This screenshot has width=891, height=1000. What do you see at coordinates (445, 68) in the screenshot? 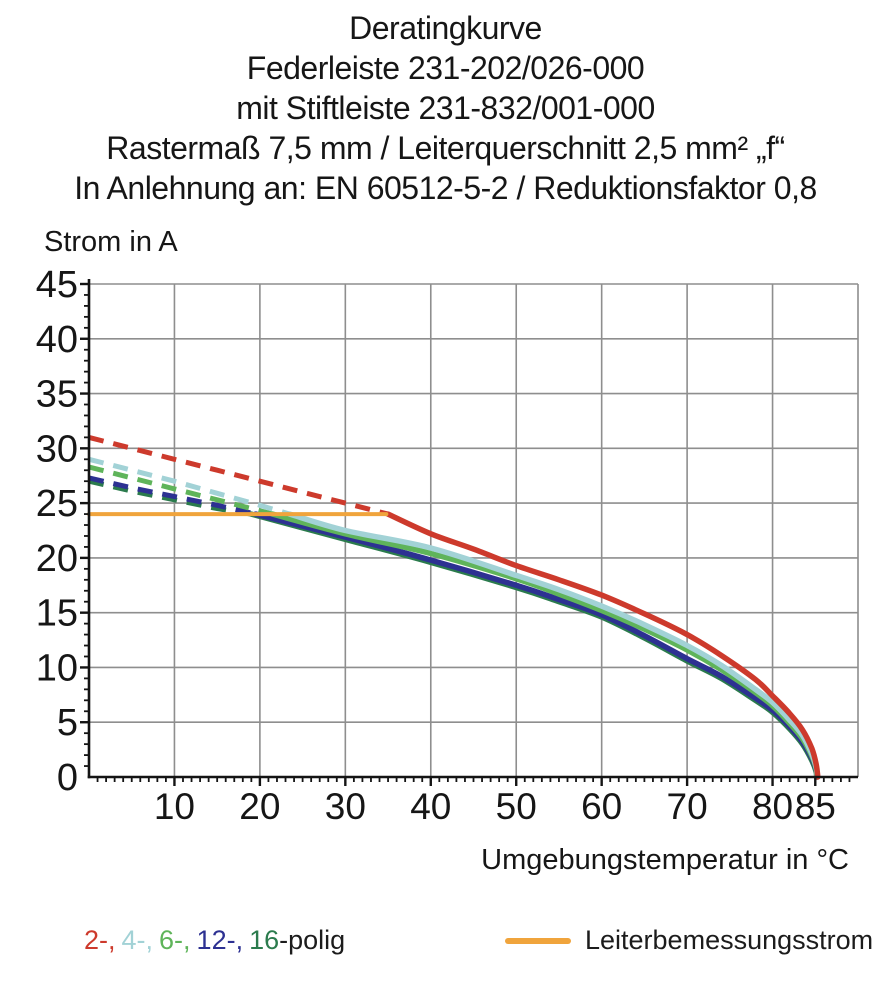
I see `title-line-2: Federleiste 231-202/026-000` at bounding box center [445, 68].